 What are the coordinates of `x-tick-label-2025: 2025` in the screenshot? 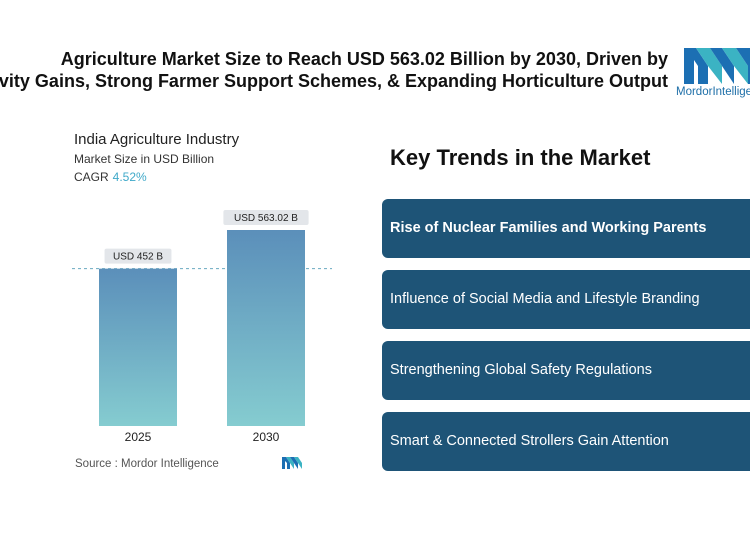 It's located at (138, 437).